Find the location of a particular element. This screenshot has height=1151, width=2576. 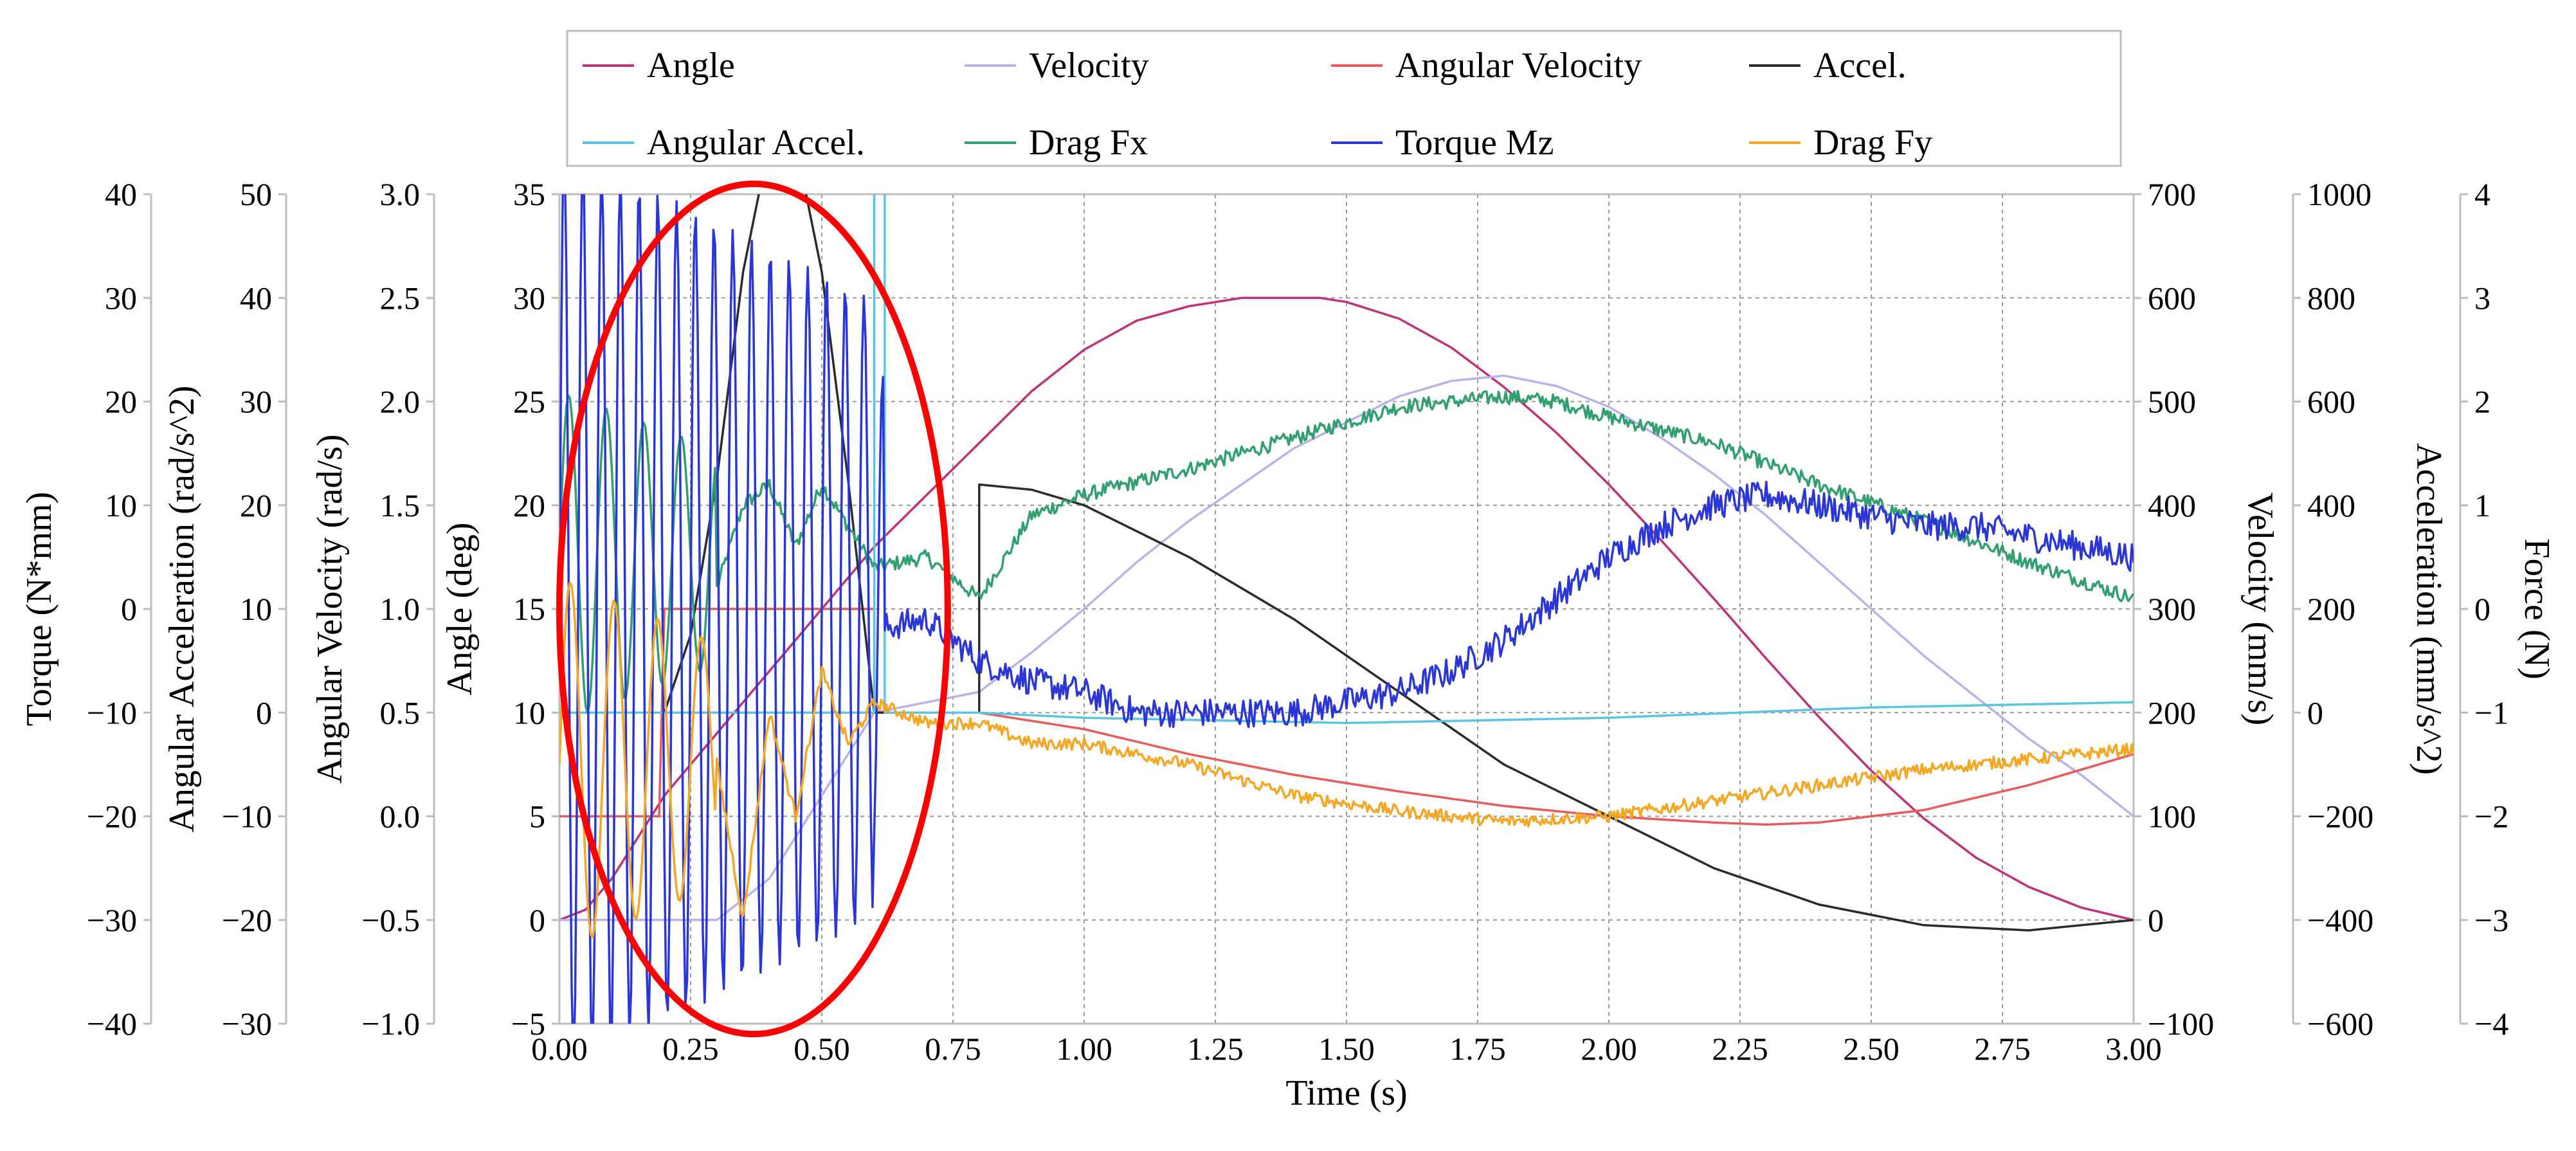

x-axis-title: Time (s) is located at coordinates (1346, 1093).